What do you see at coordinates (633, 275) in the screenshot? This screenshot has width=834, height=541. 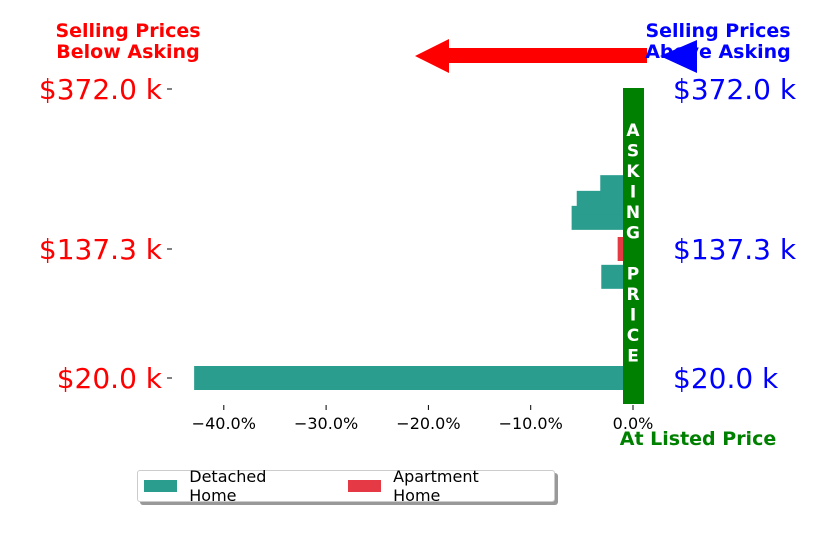 I see `asking-price-letter-7: P` at bounding box center [633, 275].